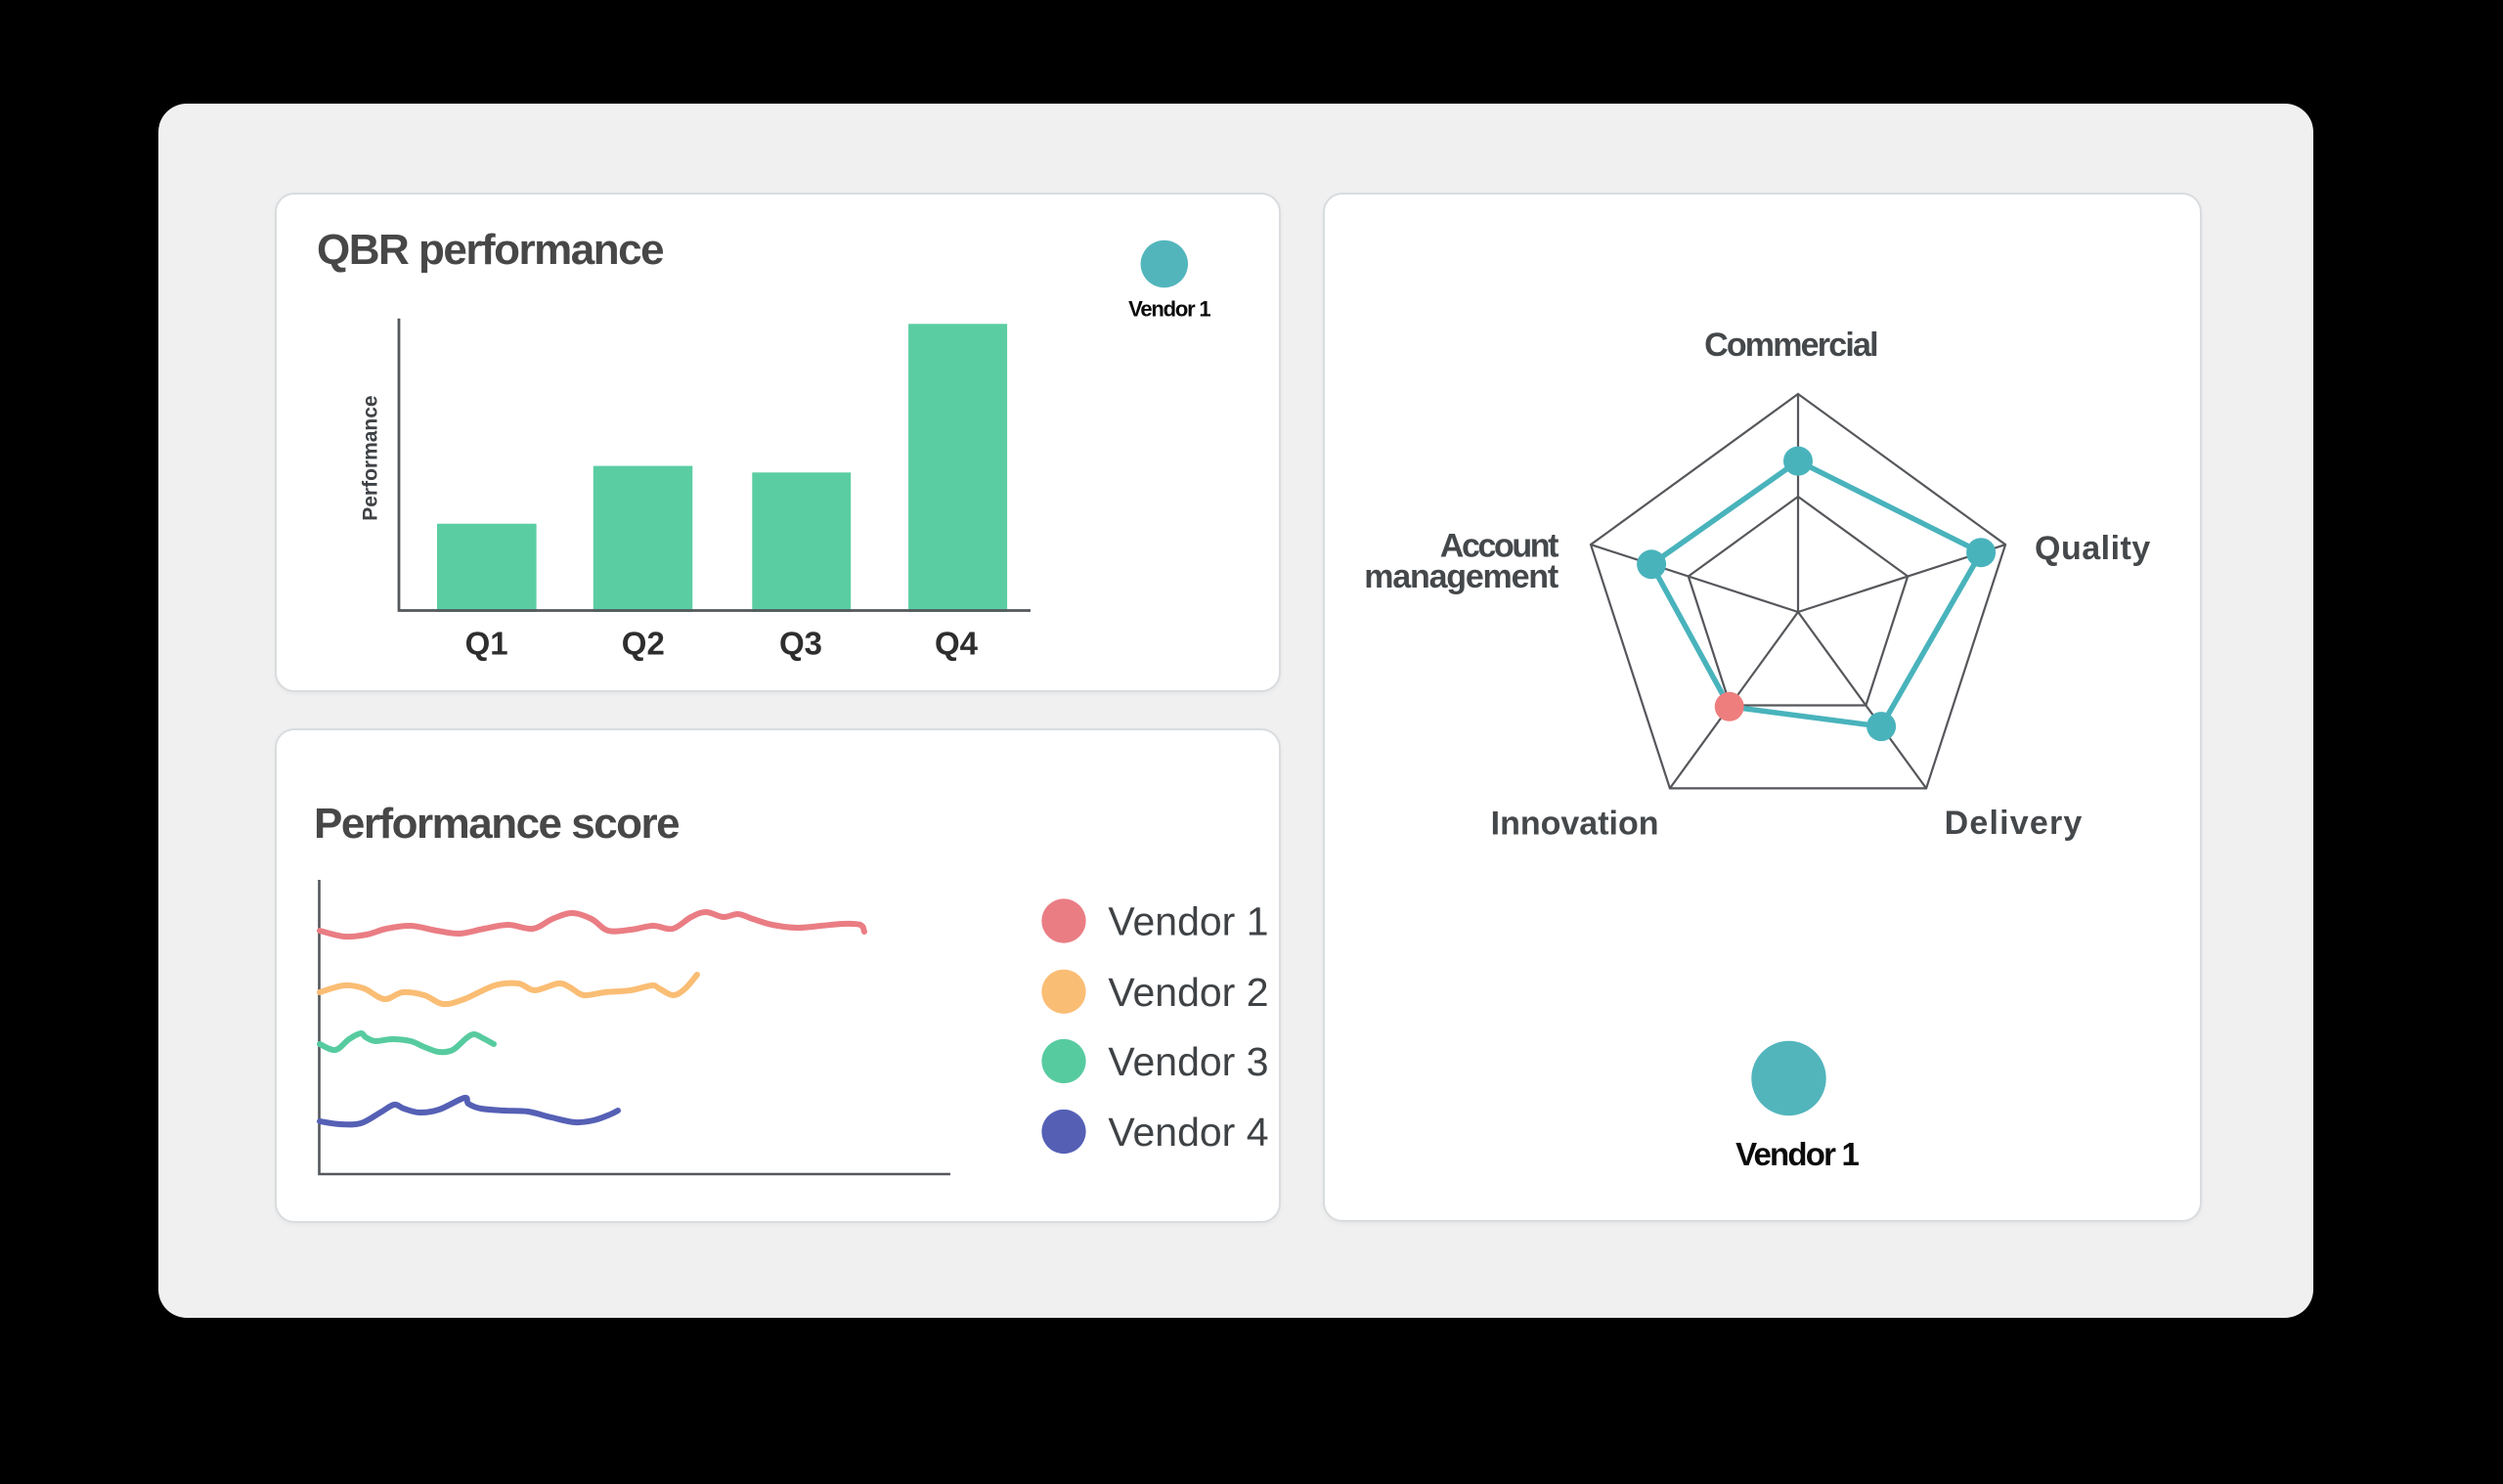 This screenshot has height=1484, width=2503. I want to click on svg-text: Vendor 2, so click(1188, 992).